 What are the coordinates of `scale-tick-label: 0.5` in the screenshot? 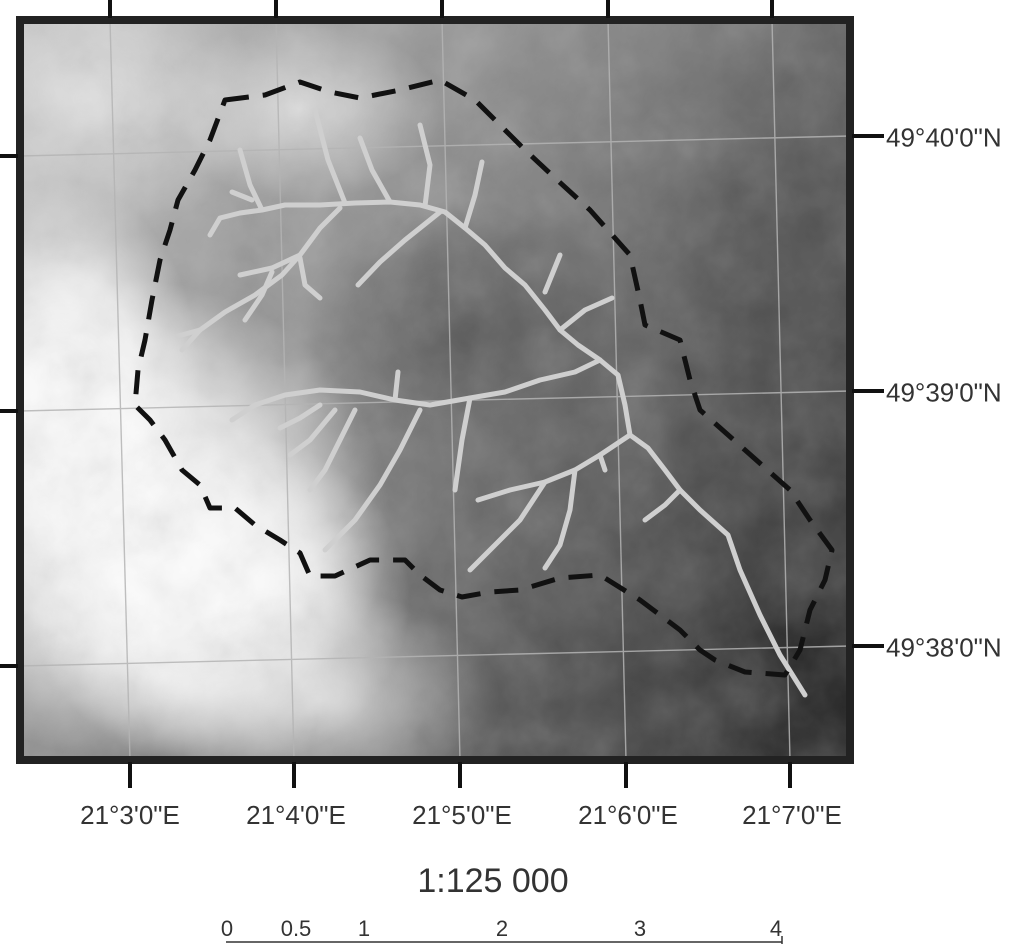 It's located at (296, 928).